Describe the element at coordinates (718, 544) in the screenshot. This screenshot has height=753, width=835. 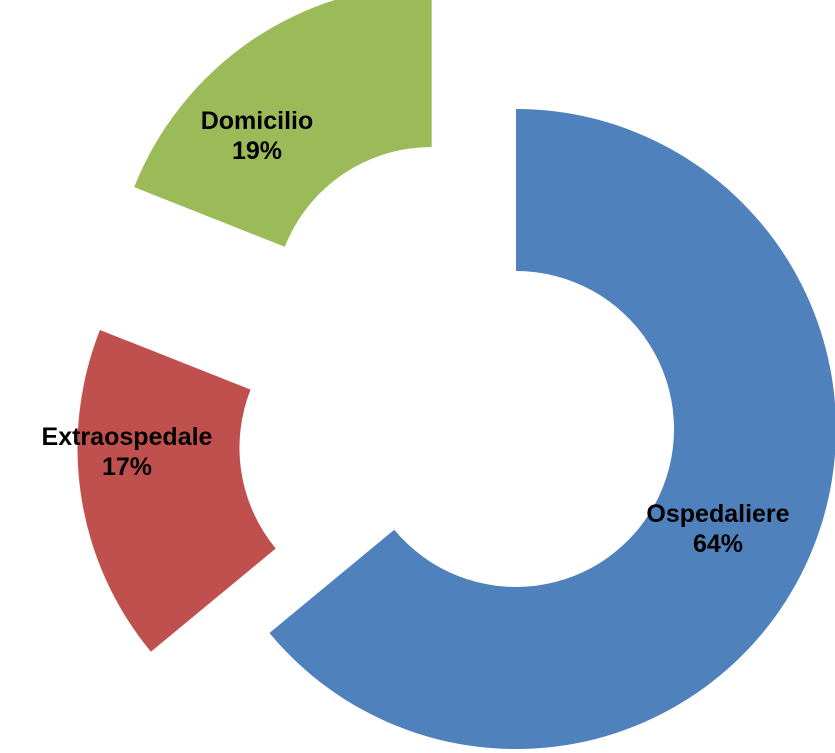
I see `slice-value-label: 64%` at that location.